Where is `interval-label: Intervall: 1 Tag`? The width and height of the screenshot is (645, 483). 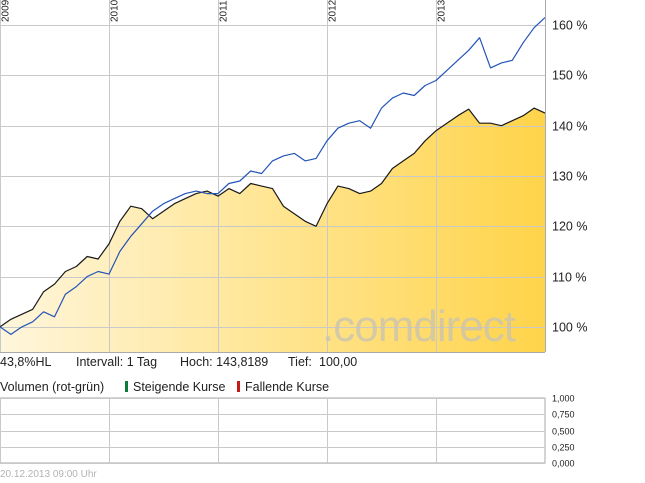
interval-label: Intervall: 1 Tag is located at coordinates (117, 362).